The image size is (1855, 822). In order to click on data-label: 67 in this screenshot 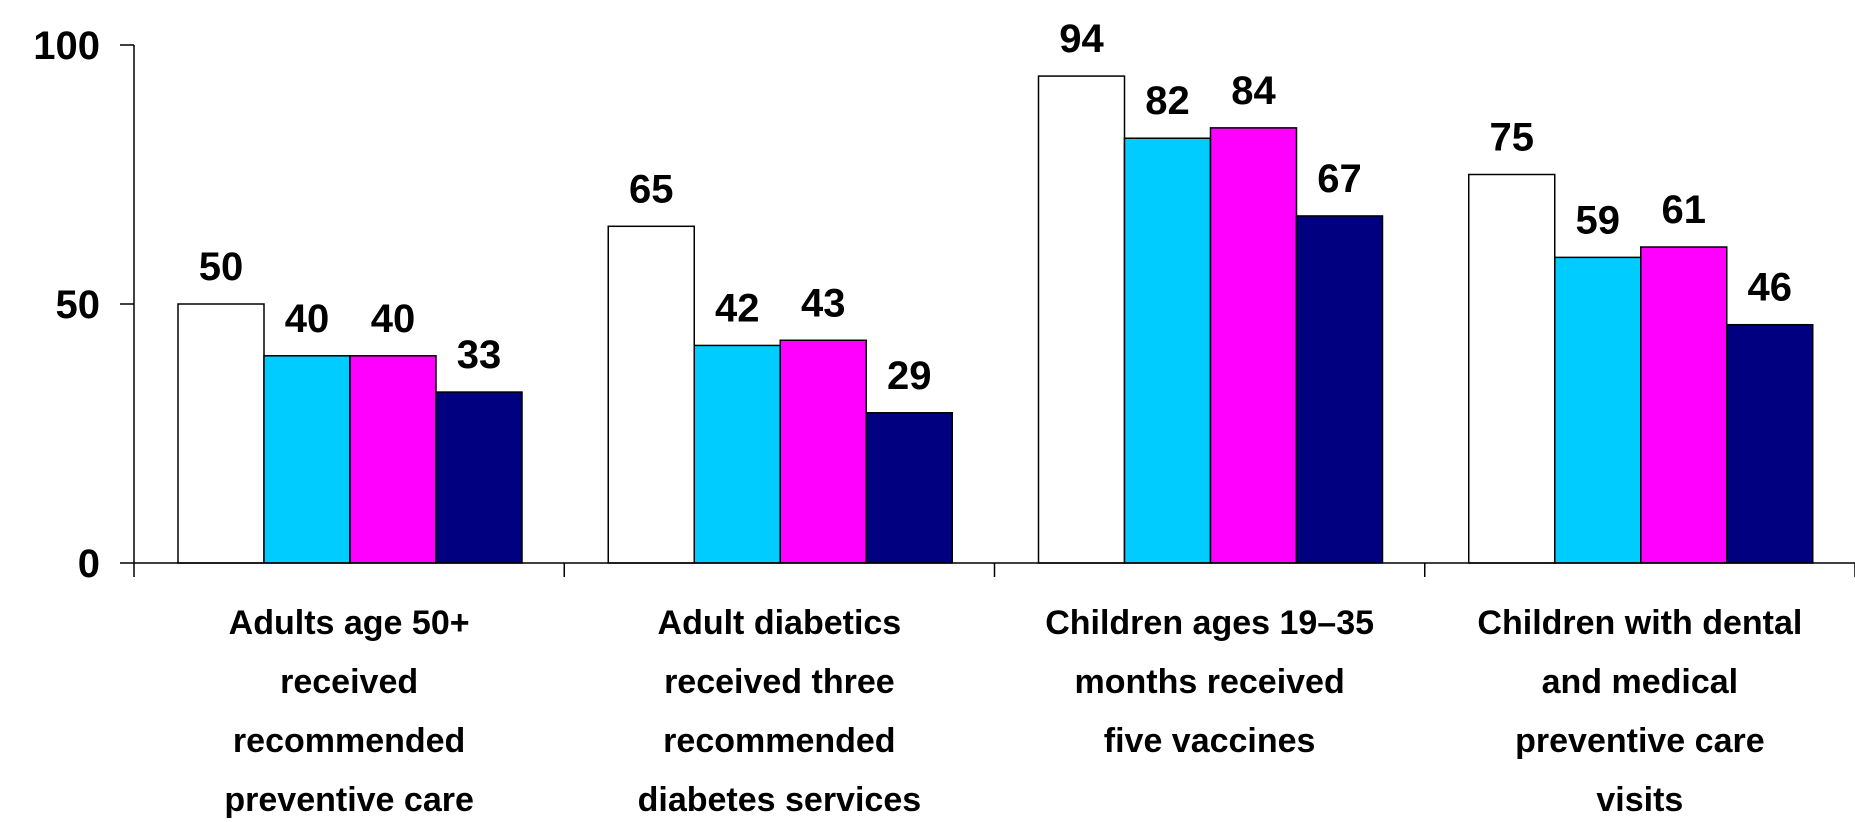, I will do `click(1339, 179)`.